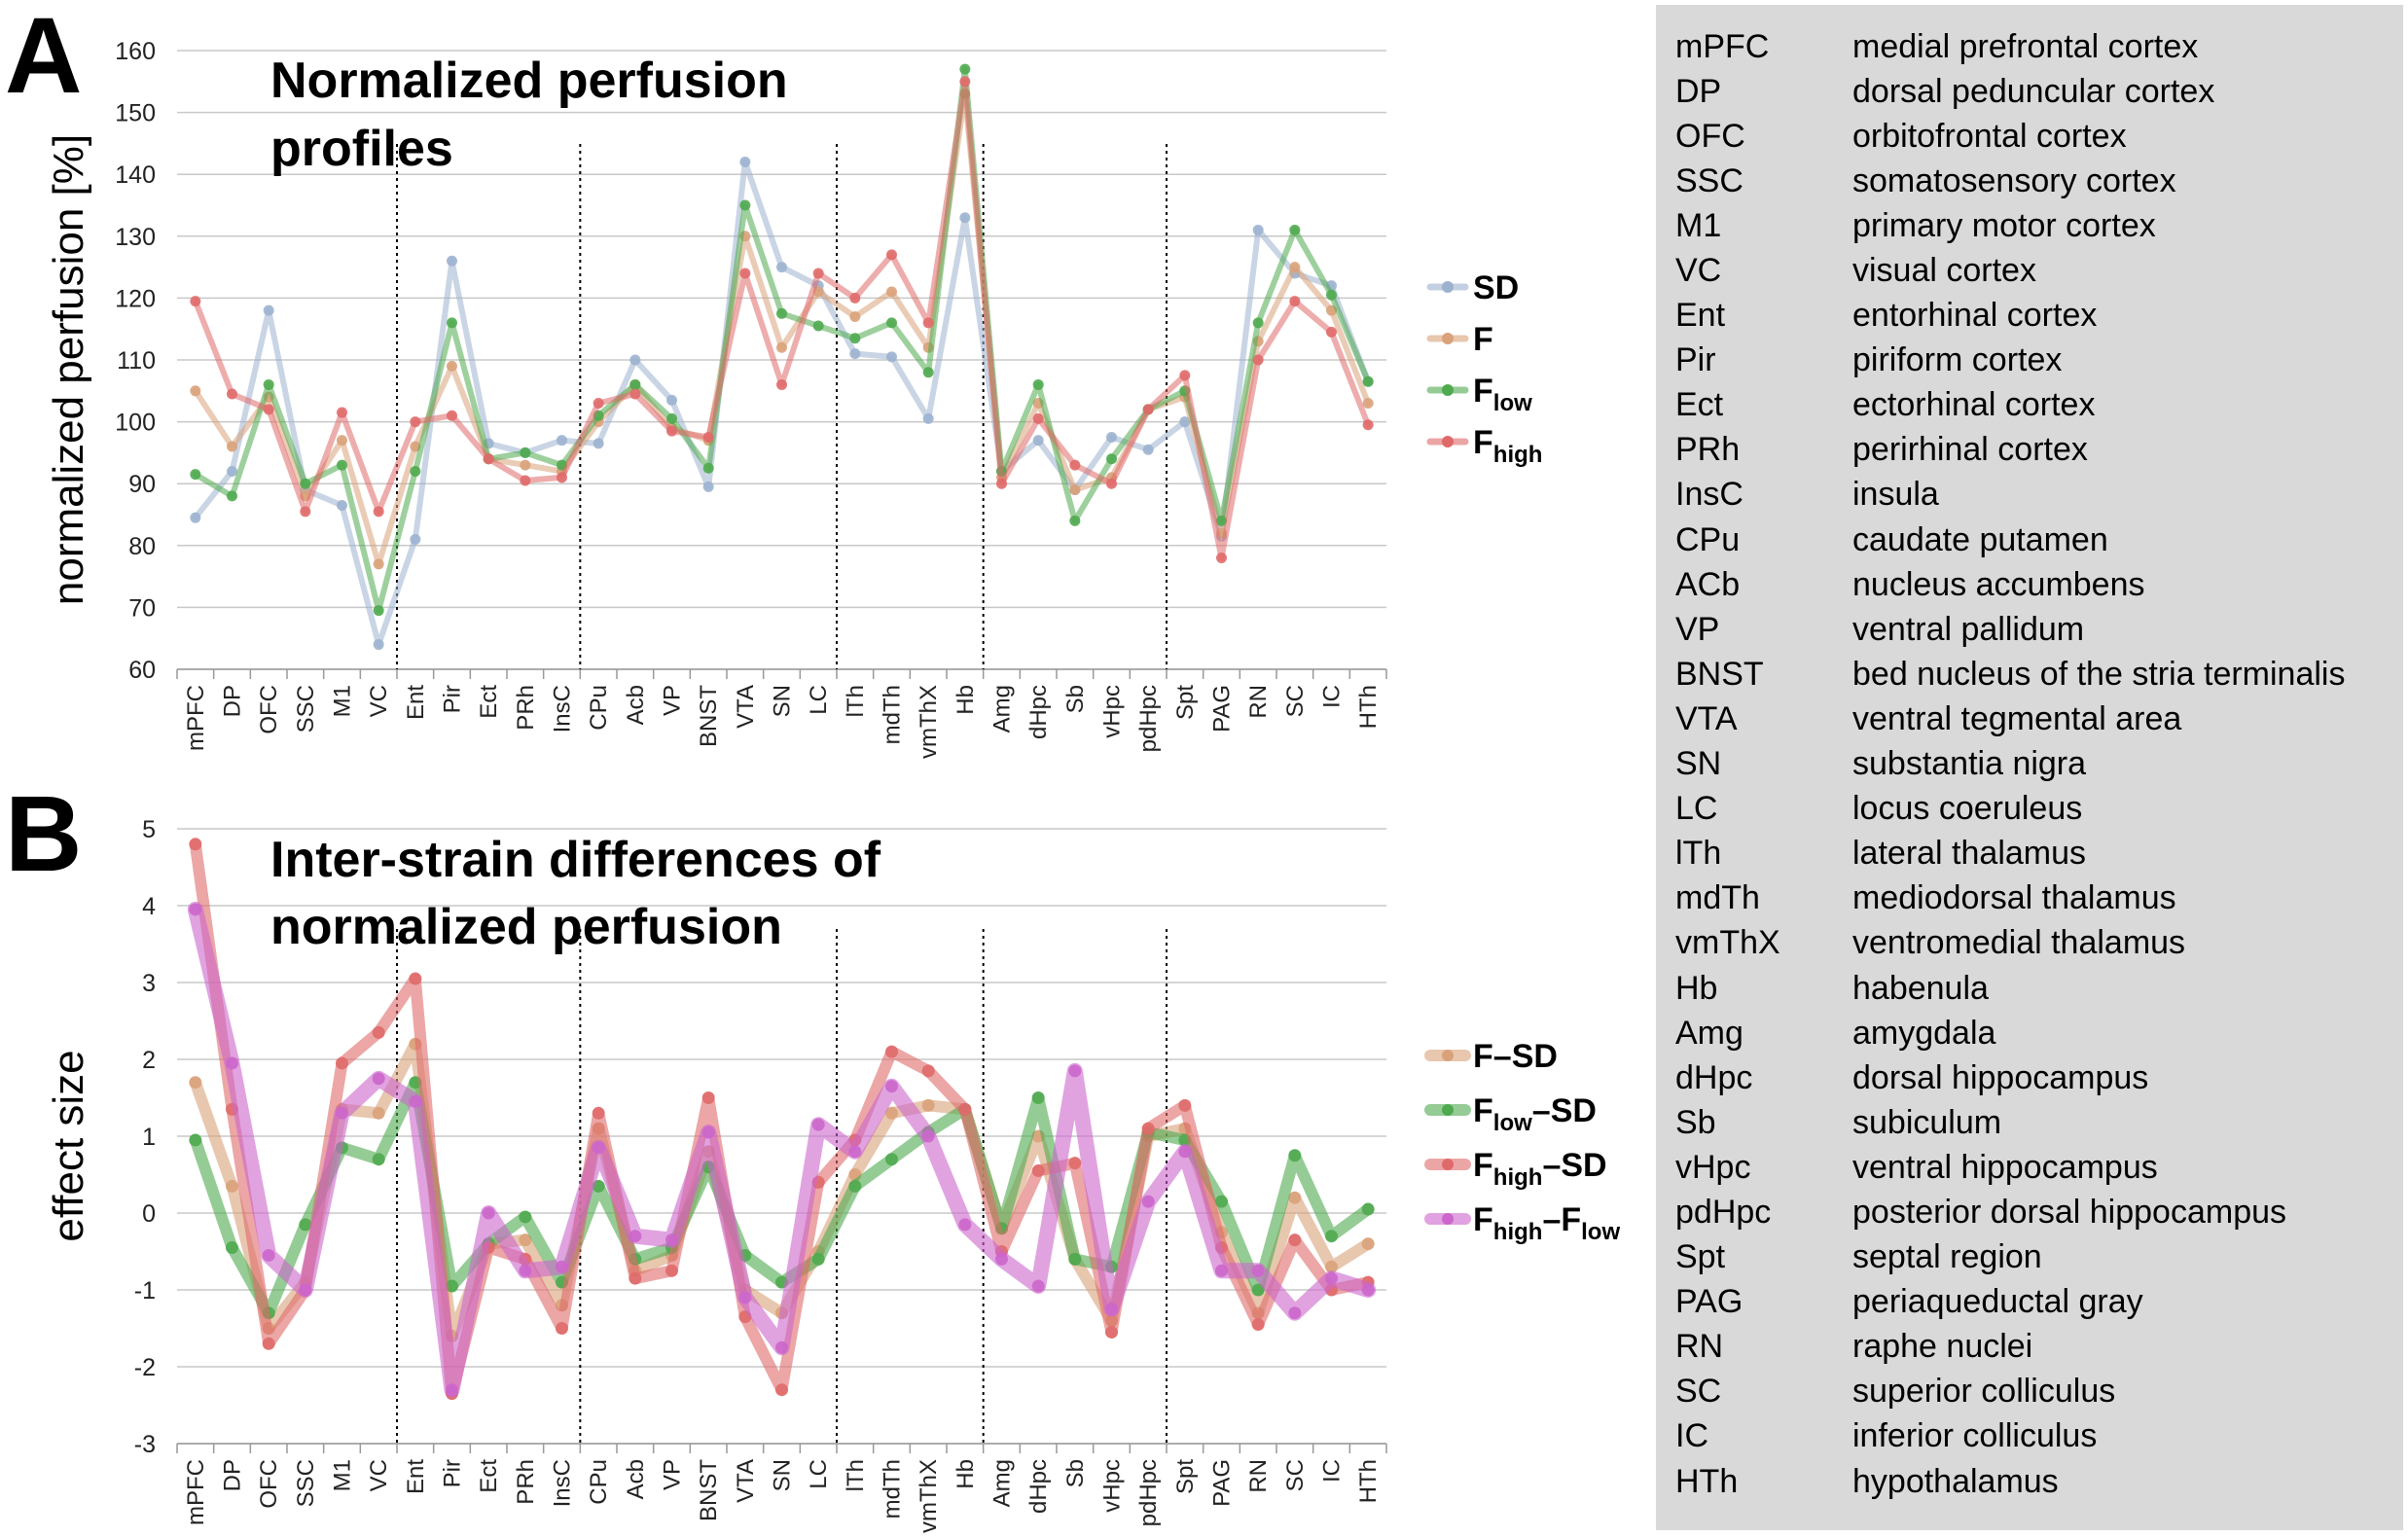 The width and height of the screenshot is (2408, 1537). What do you see at coordinates (149, 1137) in the screenshot?
I see `y-tick-label: 1` at bounding box center [149, 1137].